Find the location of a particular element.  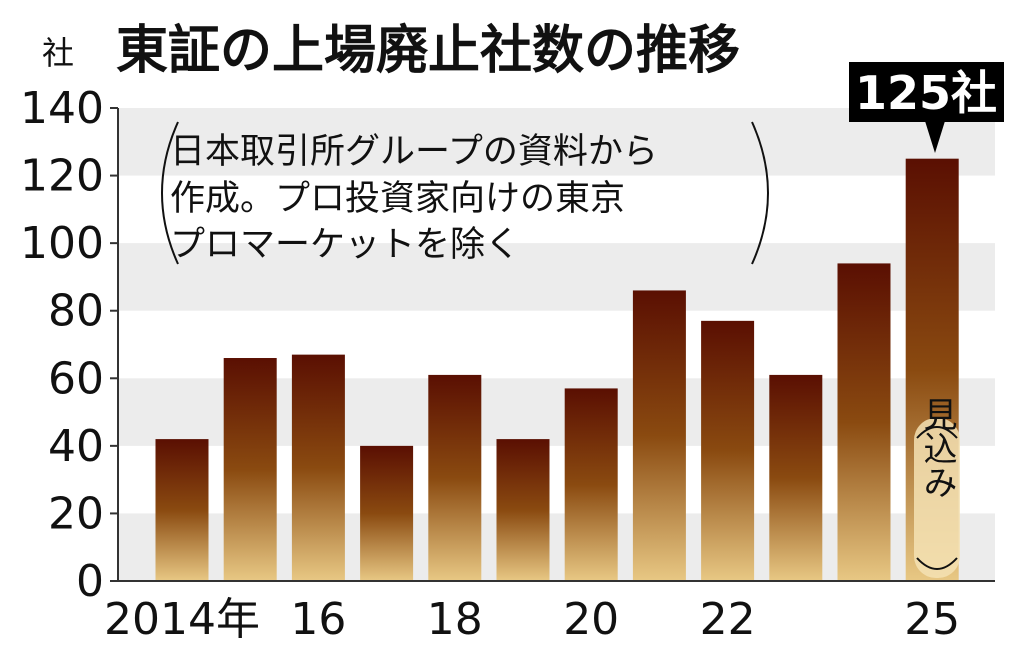

bar-2023 is located at coordinates (796, 477).